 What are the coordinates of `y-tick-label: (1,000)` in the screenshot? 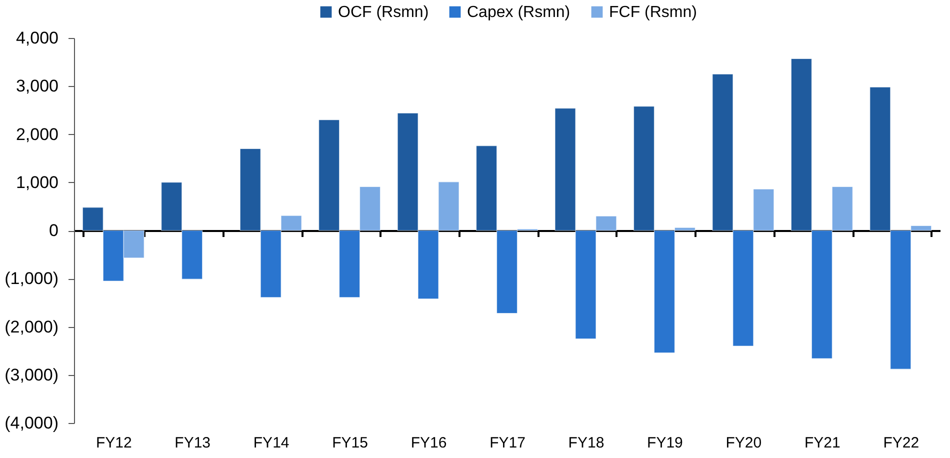 It's located at (31, 278).